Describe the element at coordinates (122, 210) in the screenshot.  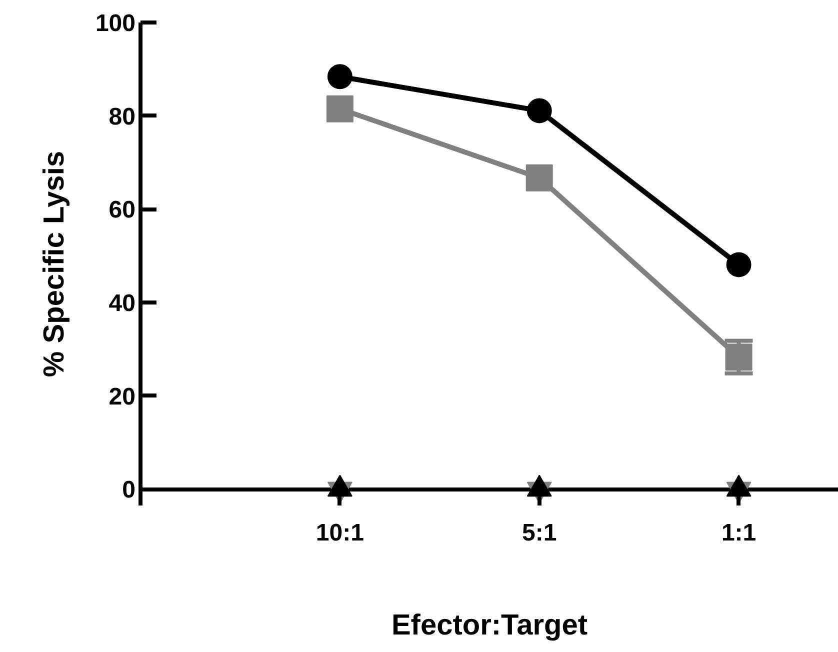
I see `y-tick-label: 60` at that location.